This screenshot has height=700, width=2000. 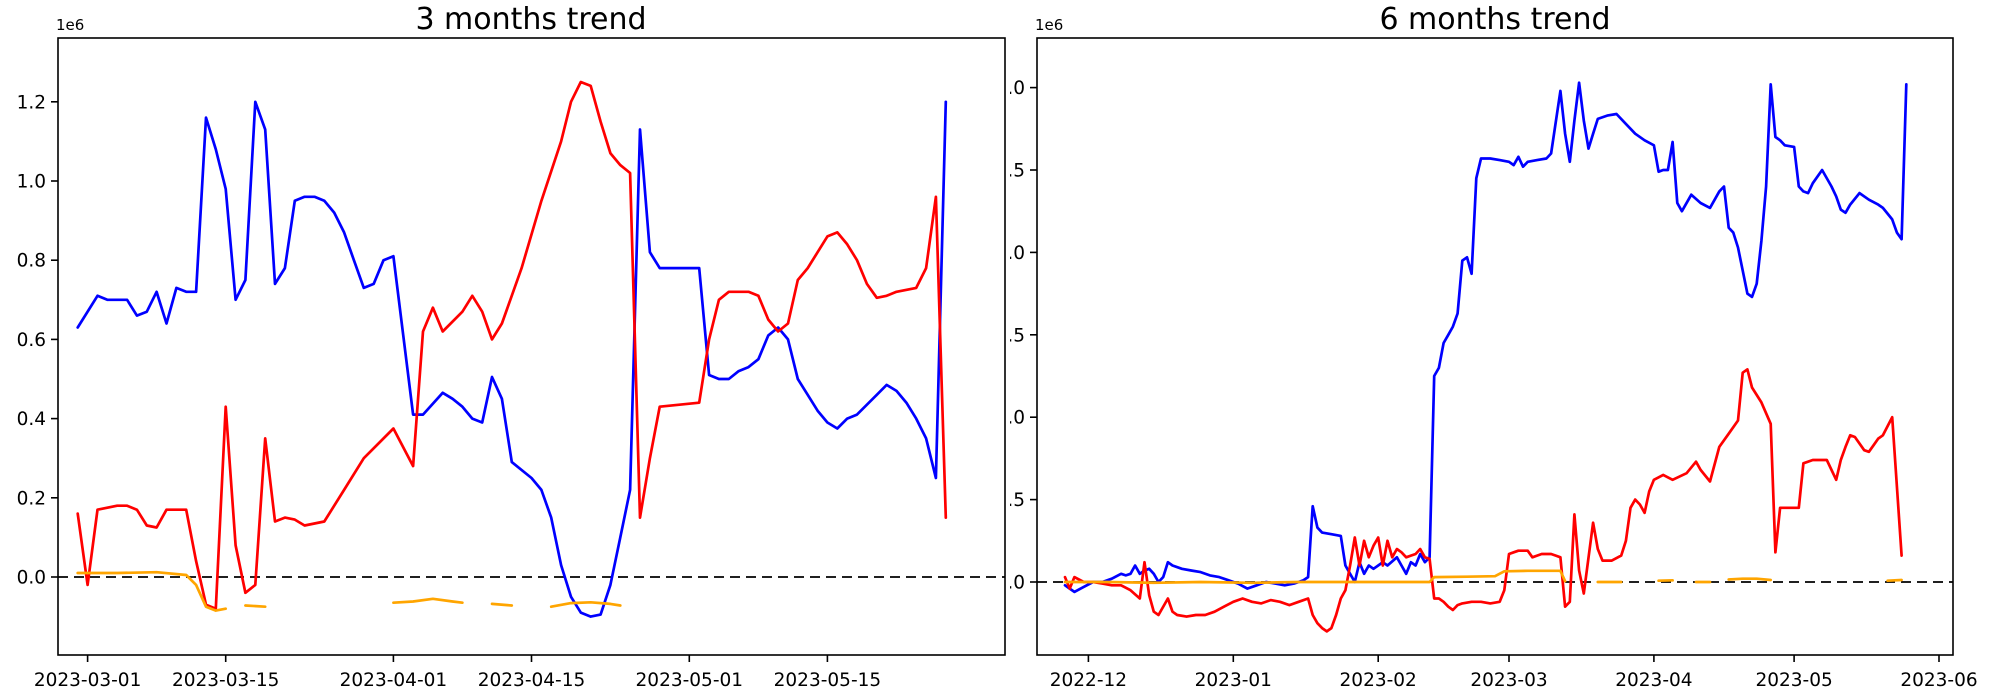 I want to click on y-tick-label: 1.5, so click(x=1017, y=335).